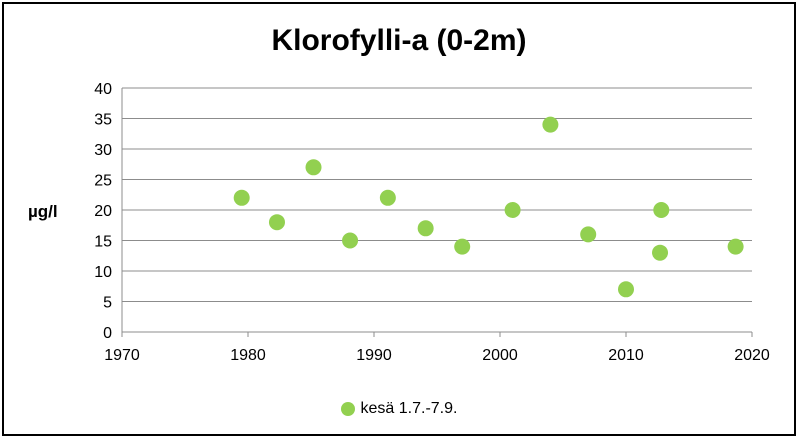 This screenshot has width=800, height=440. I want to click on x-tick-label: 1990, so click(374, 355).